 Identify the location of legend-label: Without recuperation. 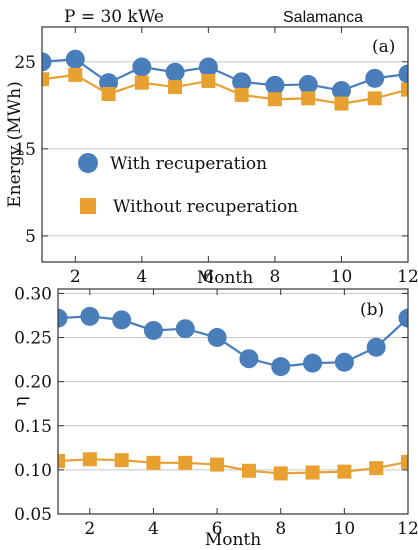
(205, 207).